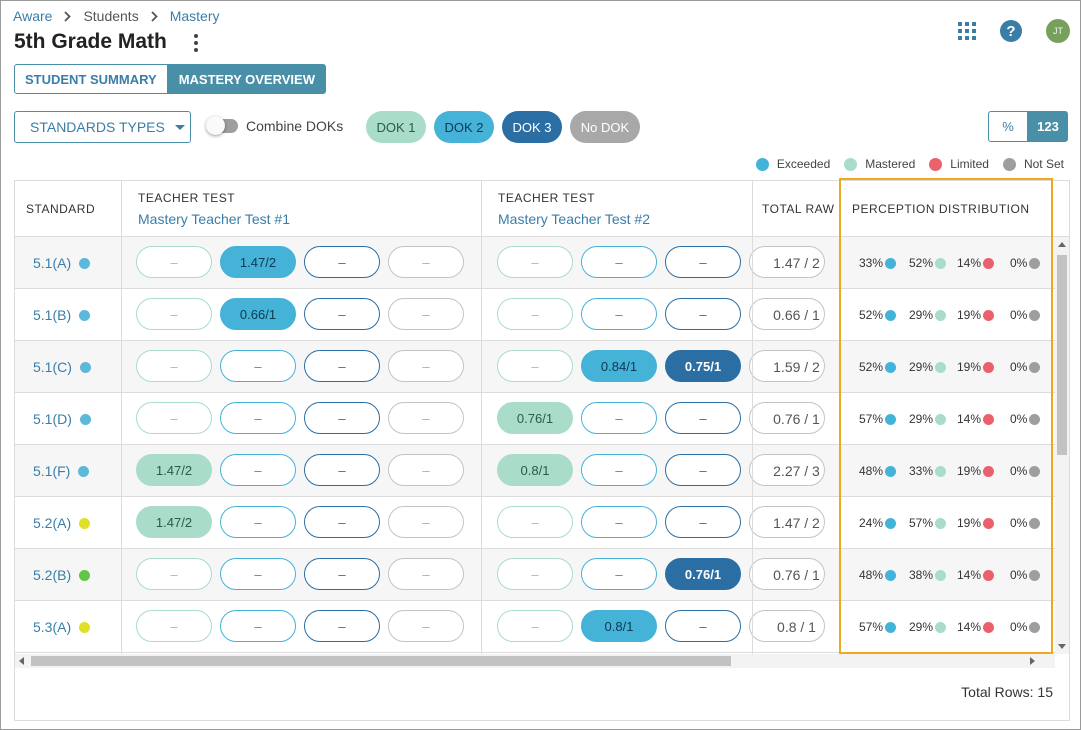 The image size is (1081, 730). What do you see at coordinates (21, 661) in the screenshot?
I see `scroll-left-icon` at bounding box center [21, 661].